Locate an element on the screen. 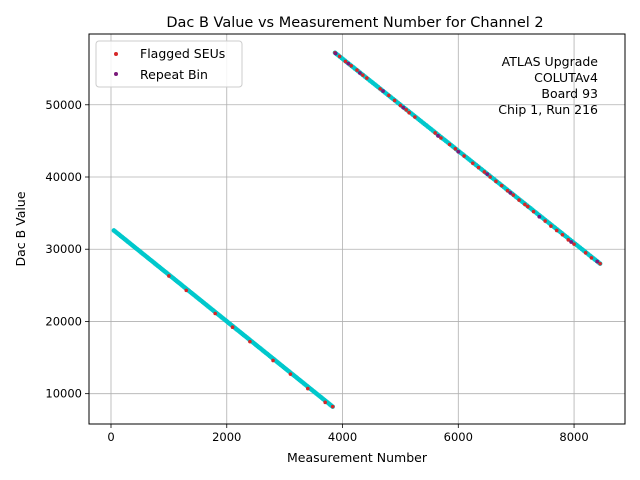 The width and height of the screenshot is (640, 480). legend: Flagged SEUs Repeat Bin is located at coordinates (169, 64).